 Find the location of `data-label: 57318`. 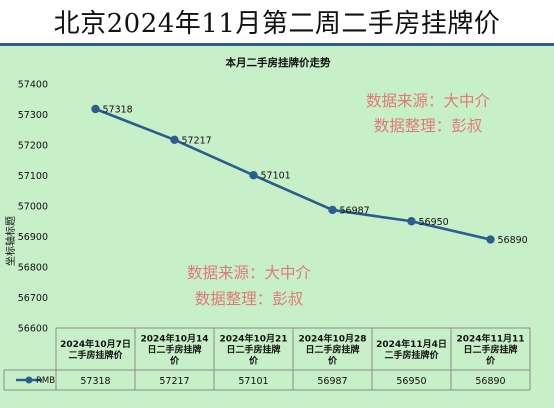

data-label: 57318 is located at coordinates (118, 110).